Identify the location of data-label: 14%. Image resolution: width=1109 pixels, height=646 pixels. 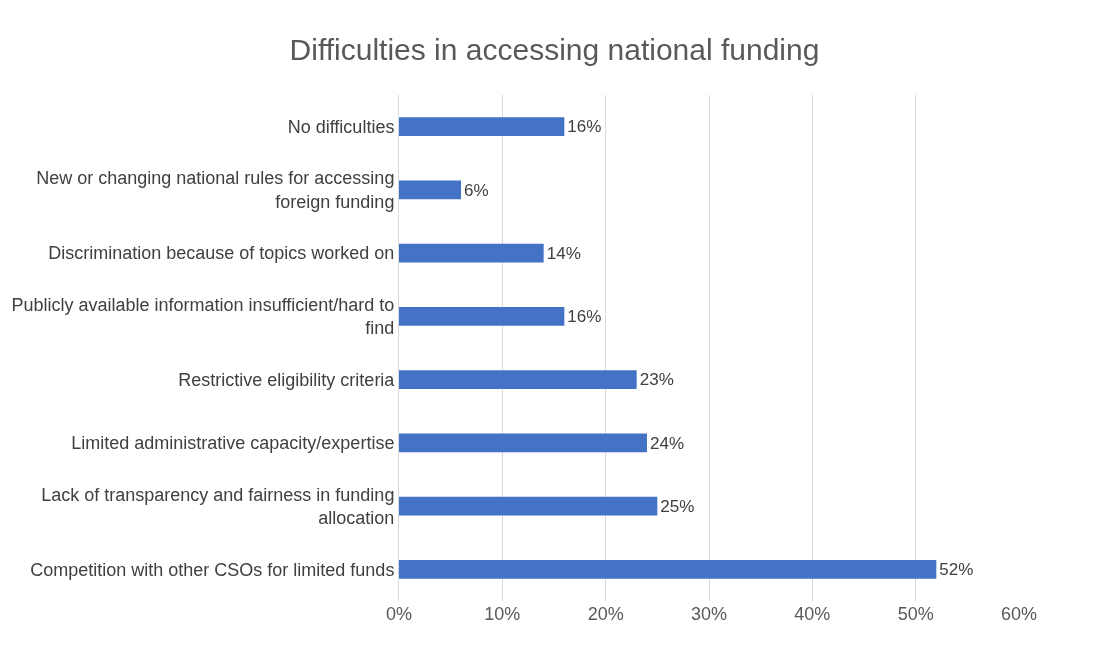
(563, 253).